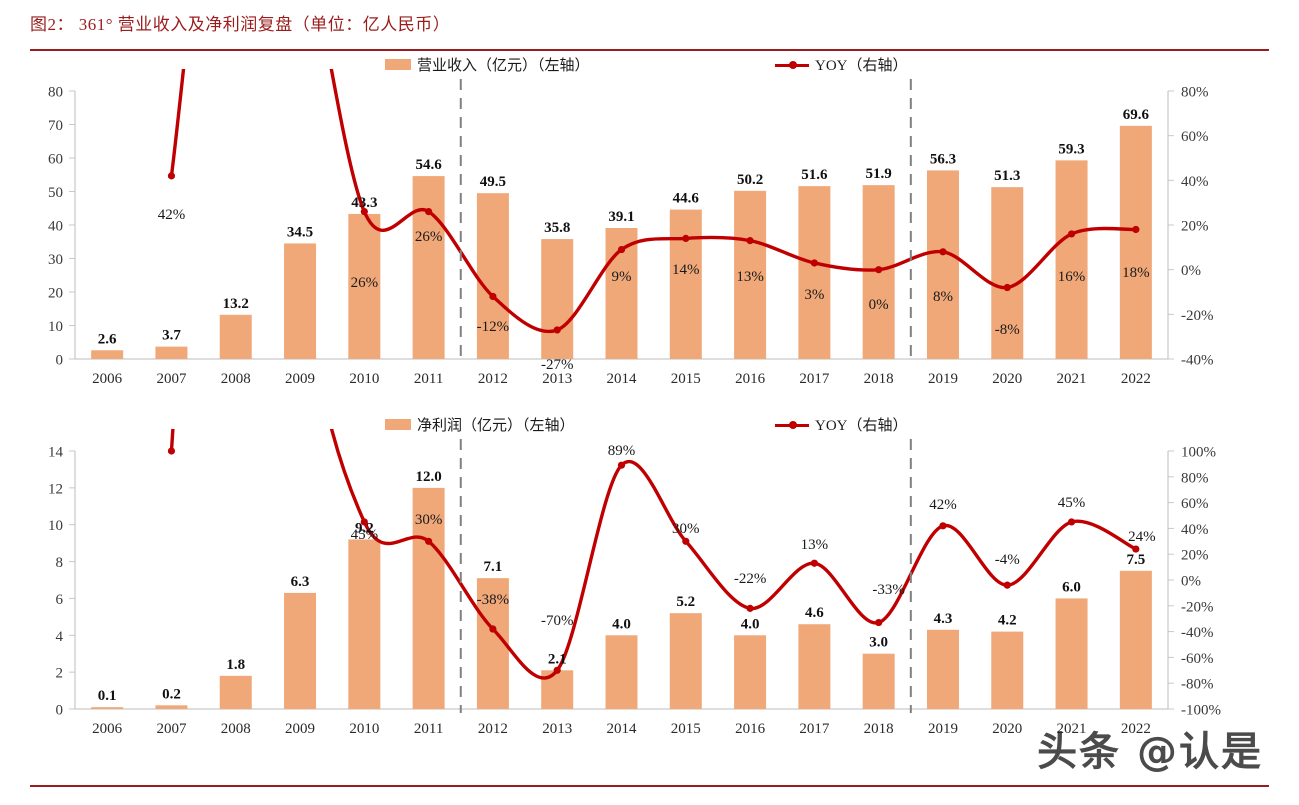  What do you see at coordinates (1135, 242) in the screenshot?
I see `bar-2022` at bounding box center [1135, 242].